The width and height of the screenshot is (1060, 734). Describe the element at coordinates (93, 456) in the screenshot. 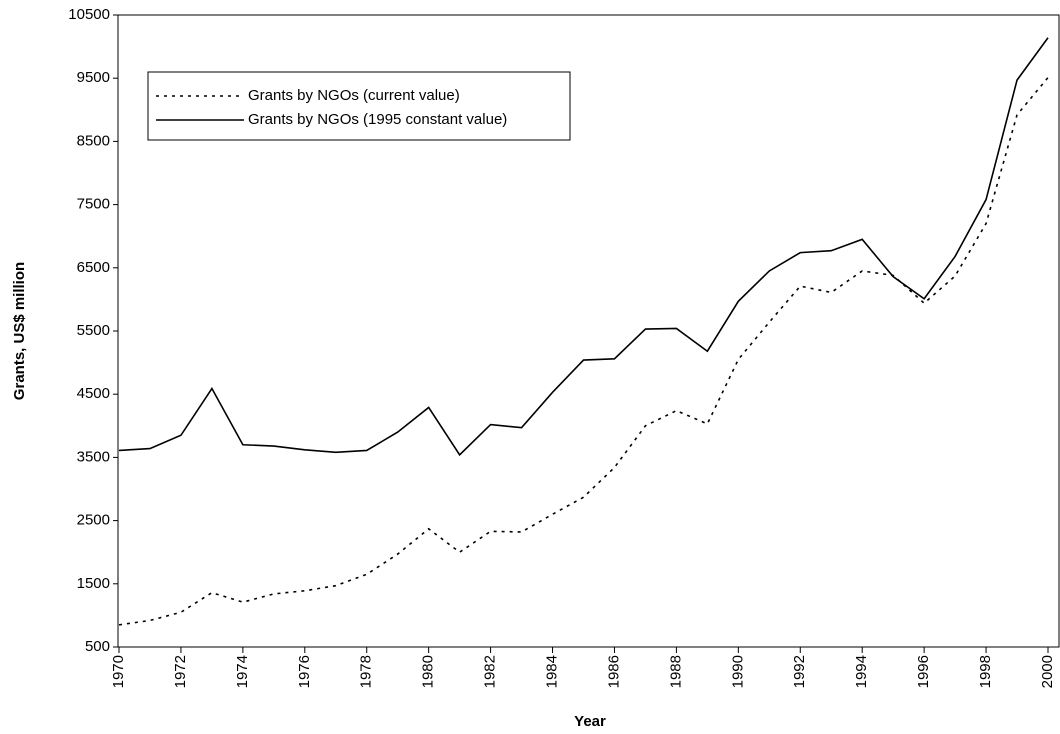

I see `y-tick-label: 3500` at that location.